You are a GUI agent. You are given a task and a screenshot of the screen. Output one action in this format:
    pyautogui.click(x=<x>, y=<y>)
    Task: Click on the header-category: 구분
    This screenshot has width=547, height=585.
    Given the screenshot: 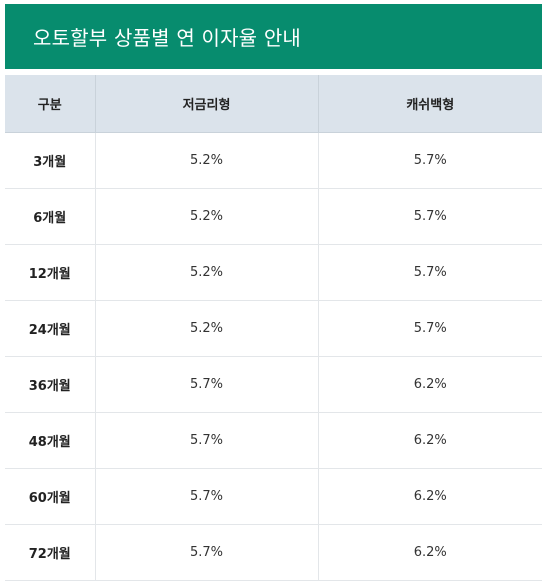 What is the action you would take?
    pyautogui.click(x=50, y=104)
    